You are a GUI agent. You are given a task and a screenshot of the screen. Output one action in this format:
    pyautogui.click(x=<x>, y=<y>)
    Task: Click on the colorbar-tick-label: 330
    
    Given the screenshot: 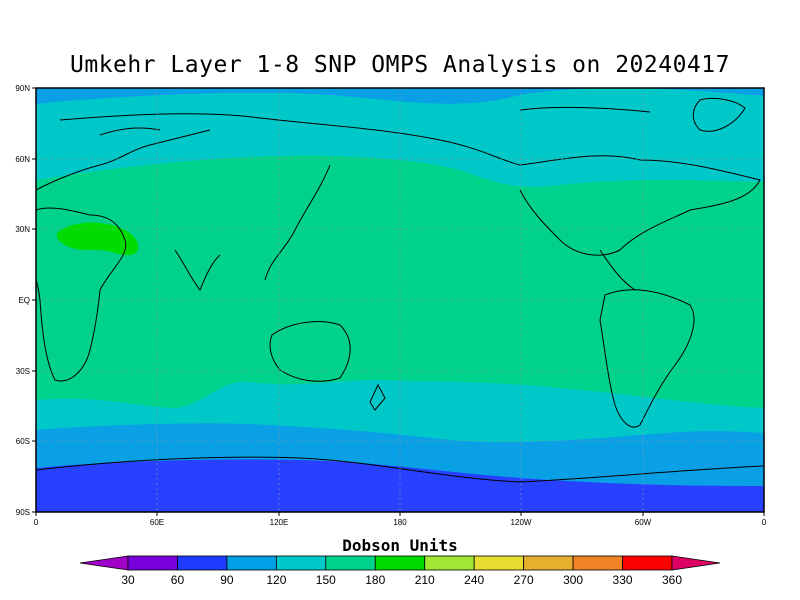 What is the action you would take?
    pyautogui.click(x=623, y=580)
    